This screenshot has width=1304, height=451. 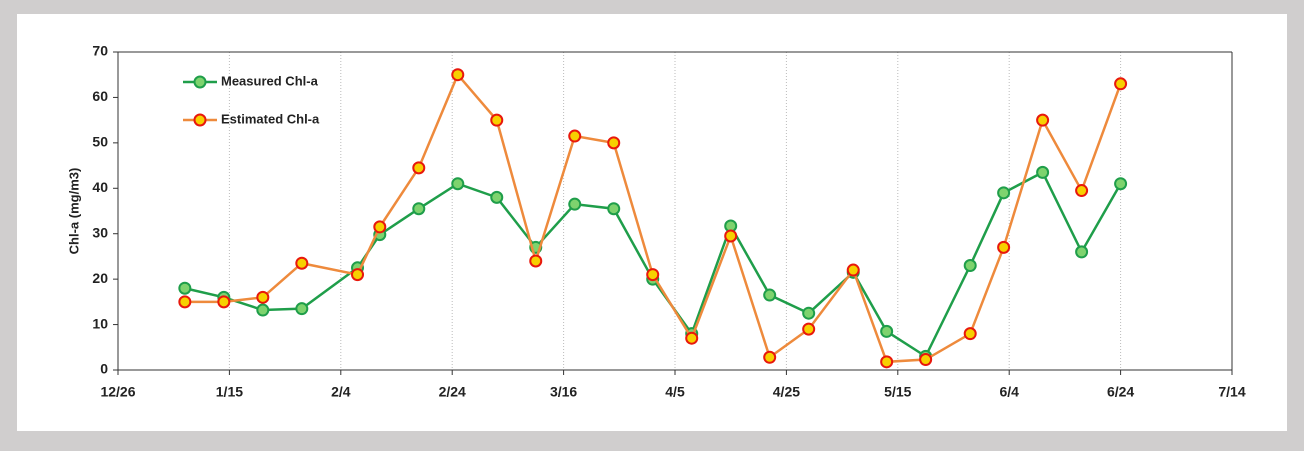 What do you see at coordinates (100, 96) in the screenshot?
I see `y-tick-label: 60` at bounding box center [100, 96].